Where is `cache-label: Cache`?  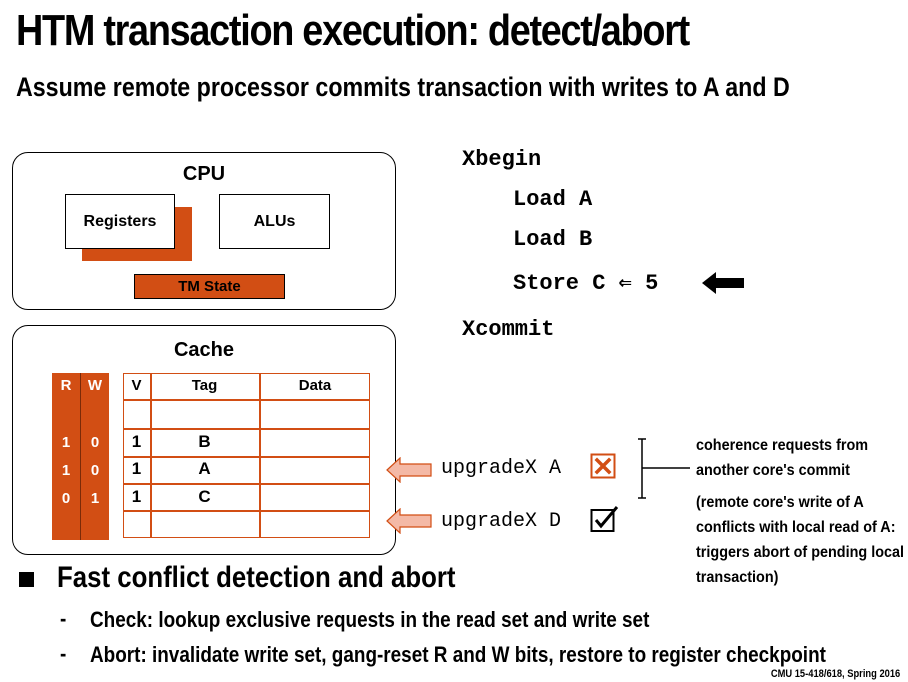
cache-label: Cache is located at coordinates (204, 350).